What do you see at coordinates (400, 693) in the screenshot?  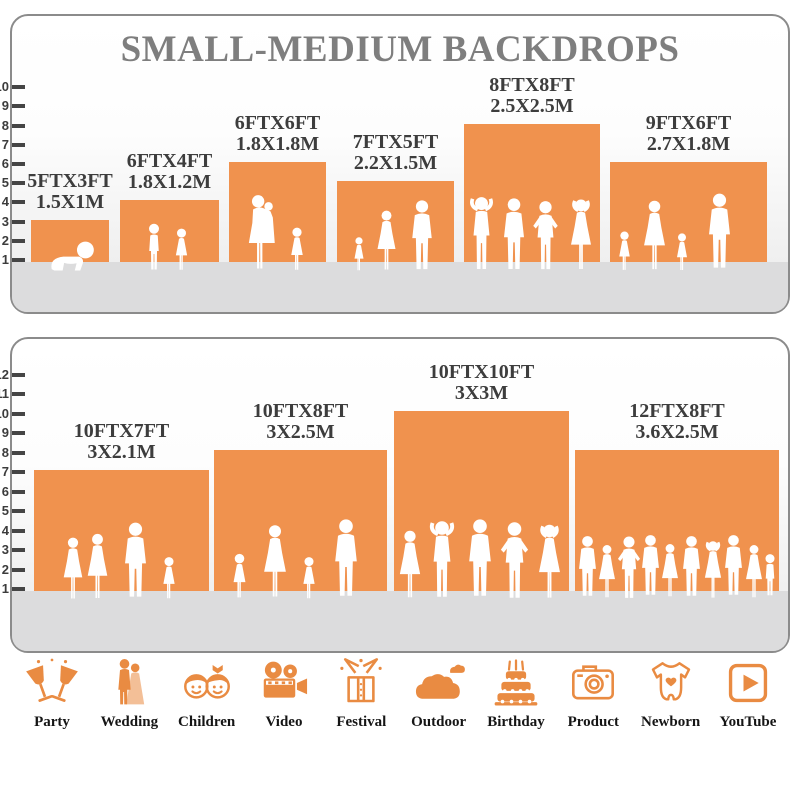 I see `category-row: Party Wedding` at bounding box center [400, 693].